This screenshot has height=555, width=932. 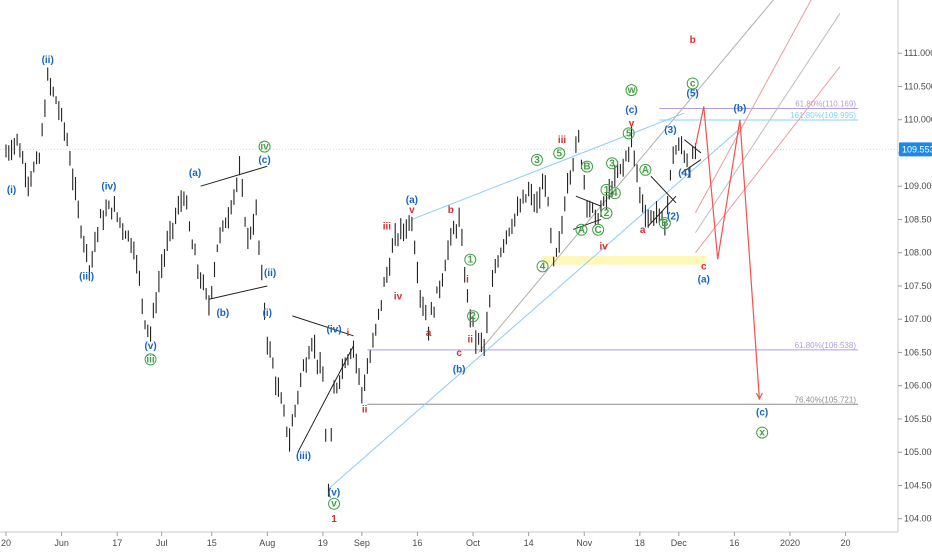 What do you see at coordinates (823, 115) in the screenshot?
I see `fib-level-label: 161.80%(109.995)` at bounding box center [823, 115].